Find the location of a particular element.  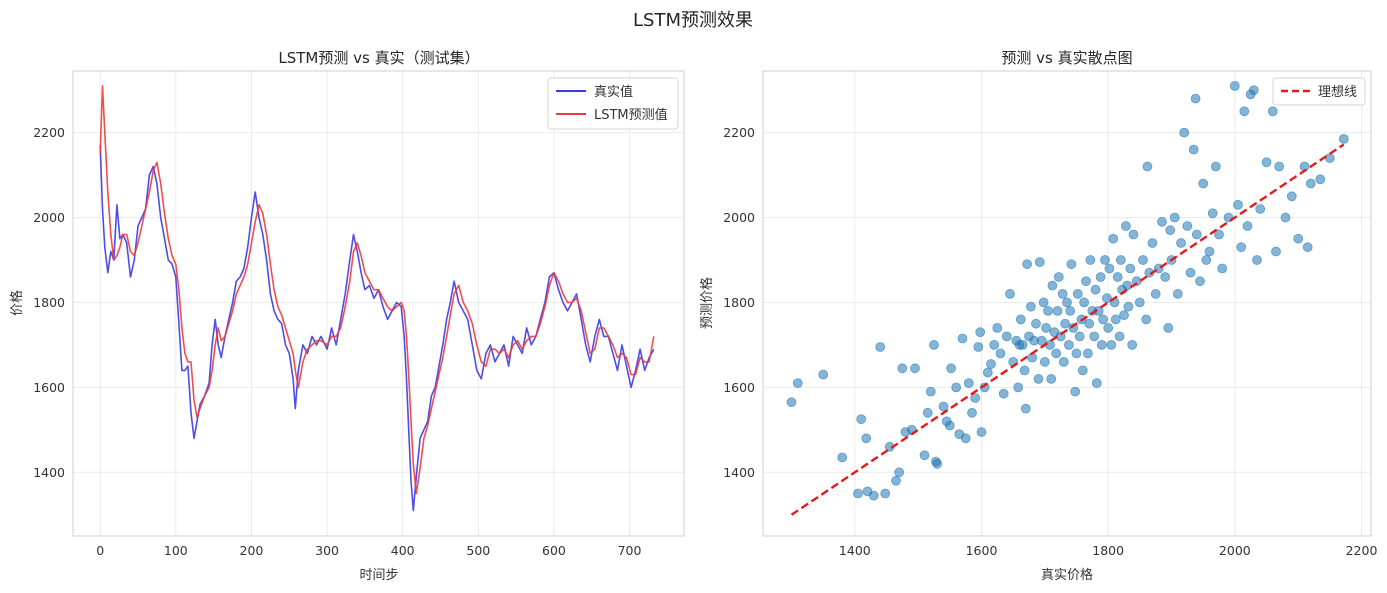

line-xtick-label: 200 is located at coordinates (252, 550).